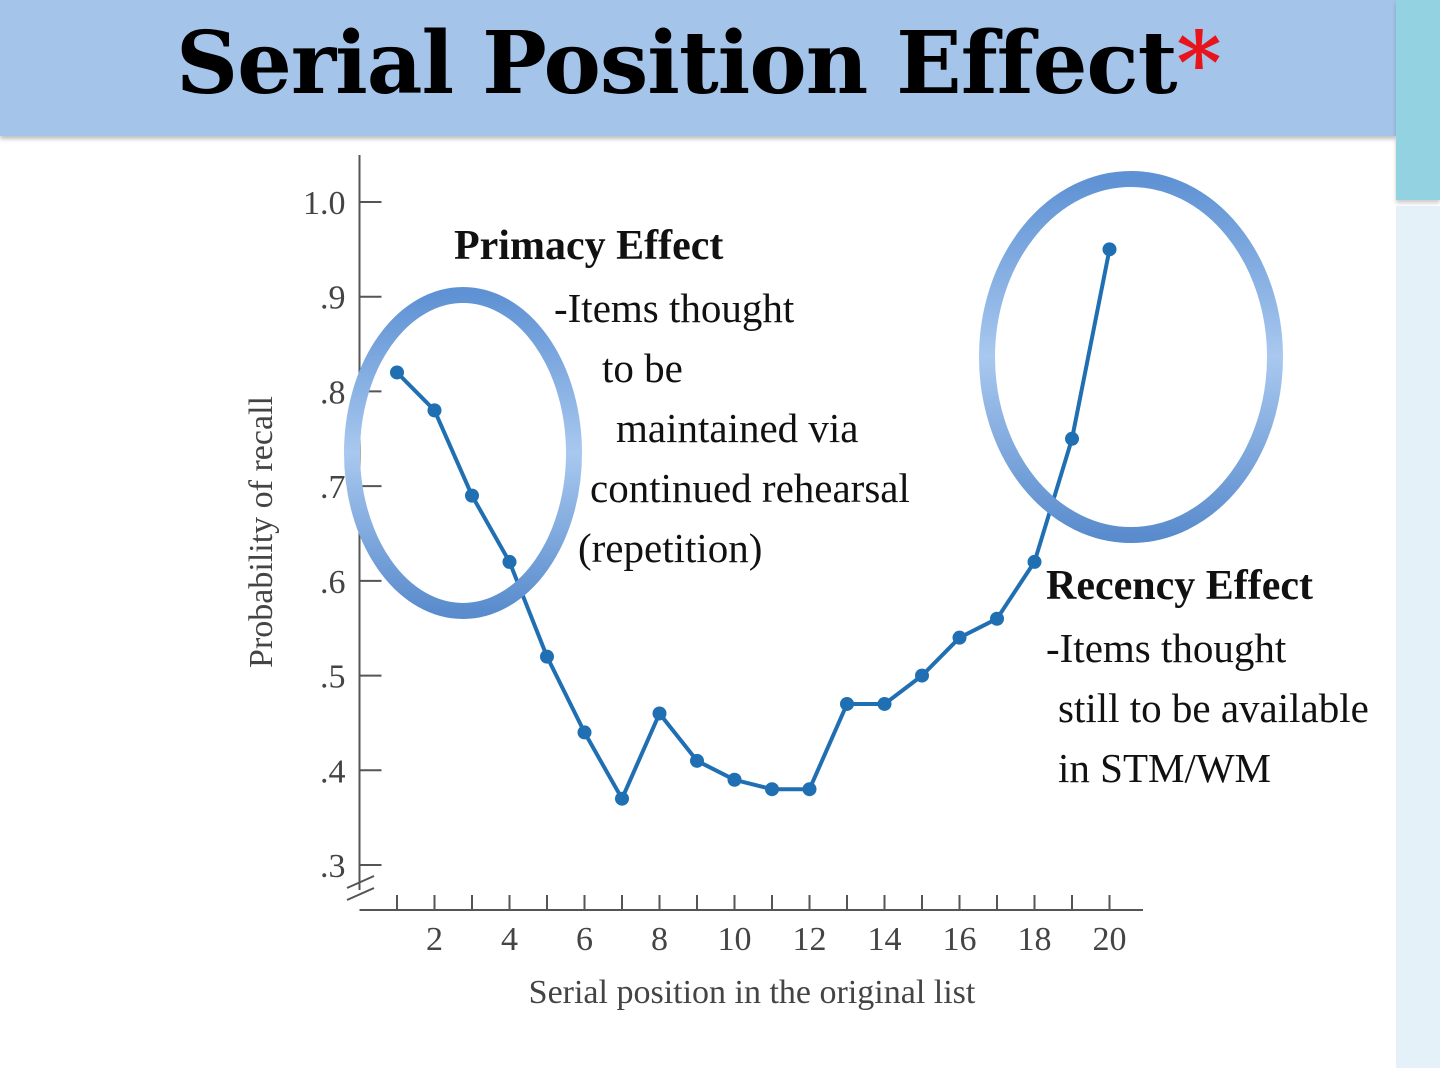 This screenshot has width=1440, height=1068. What do you see at coordinates (333, 677) in the screenshot?
I see `y-tick-label: .5` at bounding box center [333, 677].